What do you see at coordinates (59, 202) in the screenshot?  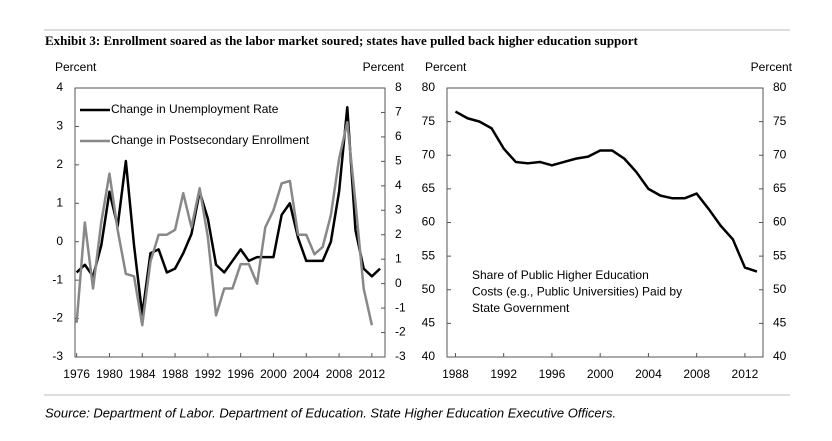 I see `y-tick-label: 1` at bounding box center [59, 202].